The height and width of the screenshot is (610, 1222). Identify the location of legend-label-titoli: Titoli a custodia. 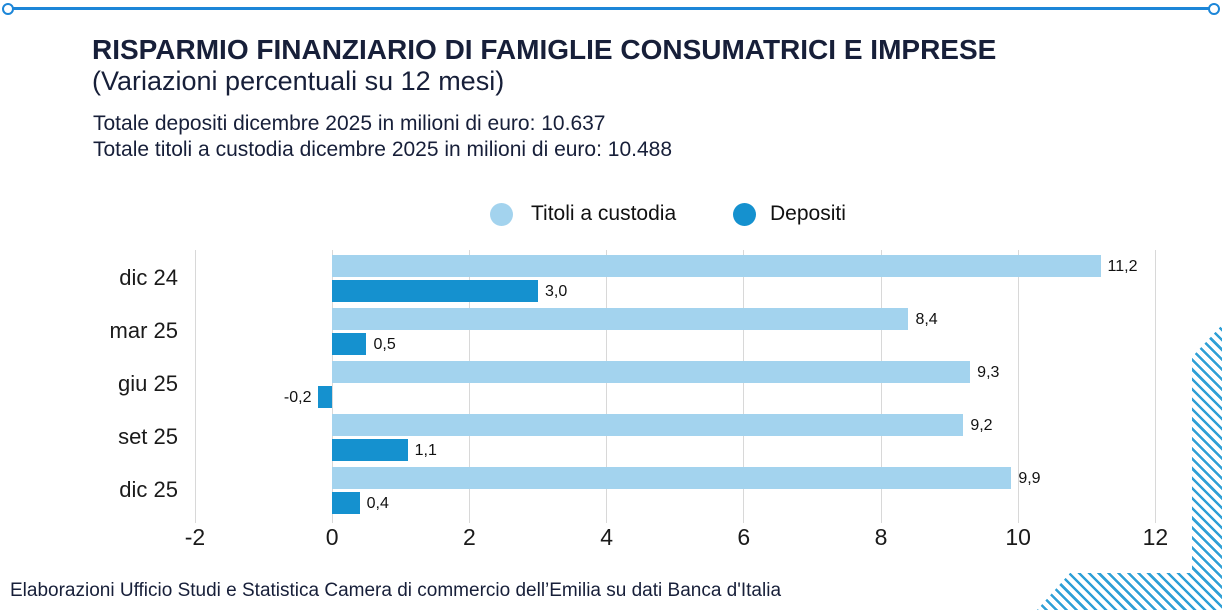
(604, 213).